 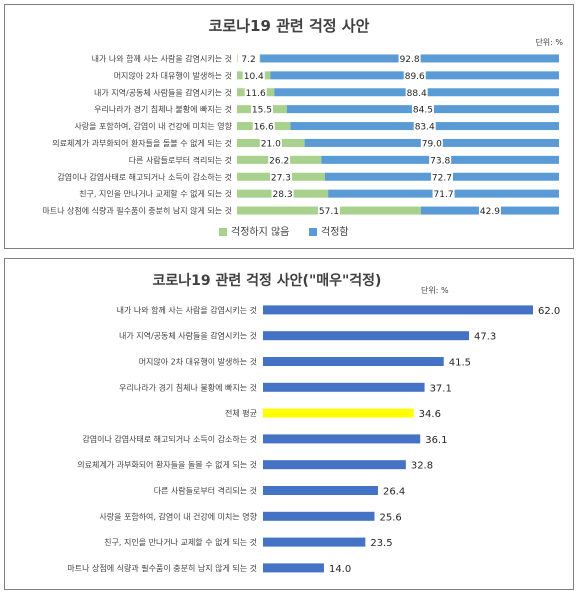 I want to click on data-label-not-worried: 10.4, so click(x=254, y=77).